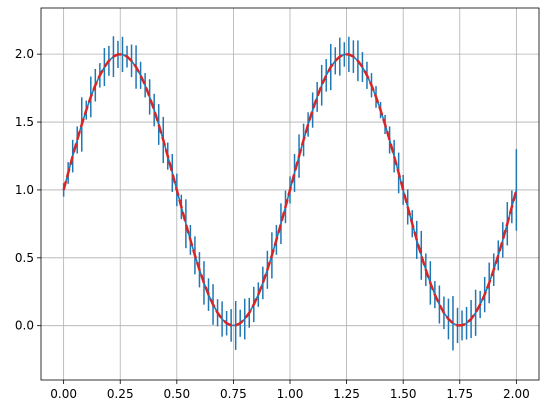  Describe the element at coordinates (24, 54) in the screenshot. I see `y-tick-label: 2.0` at that location.